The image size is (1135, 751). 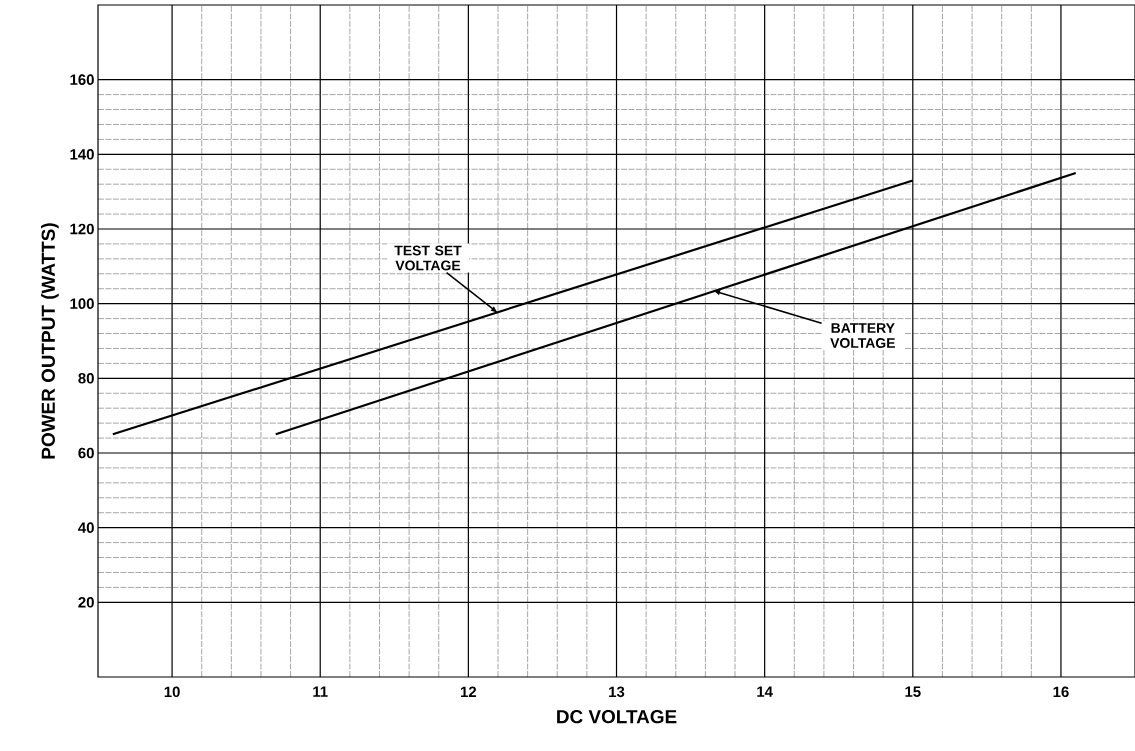 What do you see at coordinates (82, 229) in the screenshot?
I see `y-tick-label: 120` at bounding box center [82, 229].